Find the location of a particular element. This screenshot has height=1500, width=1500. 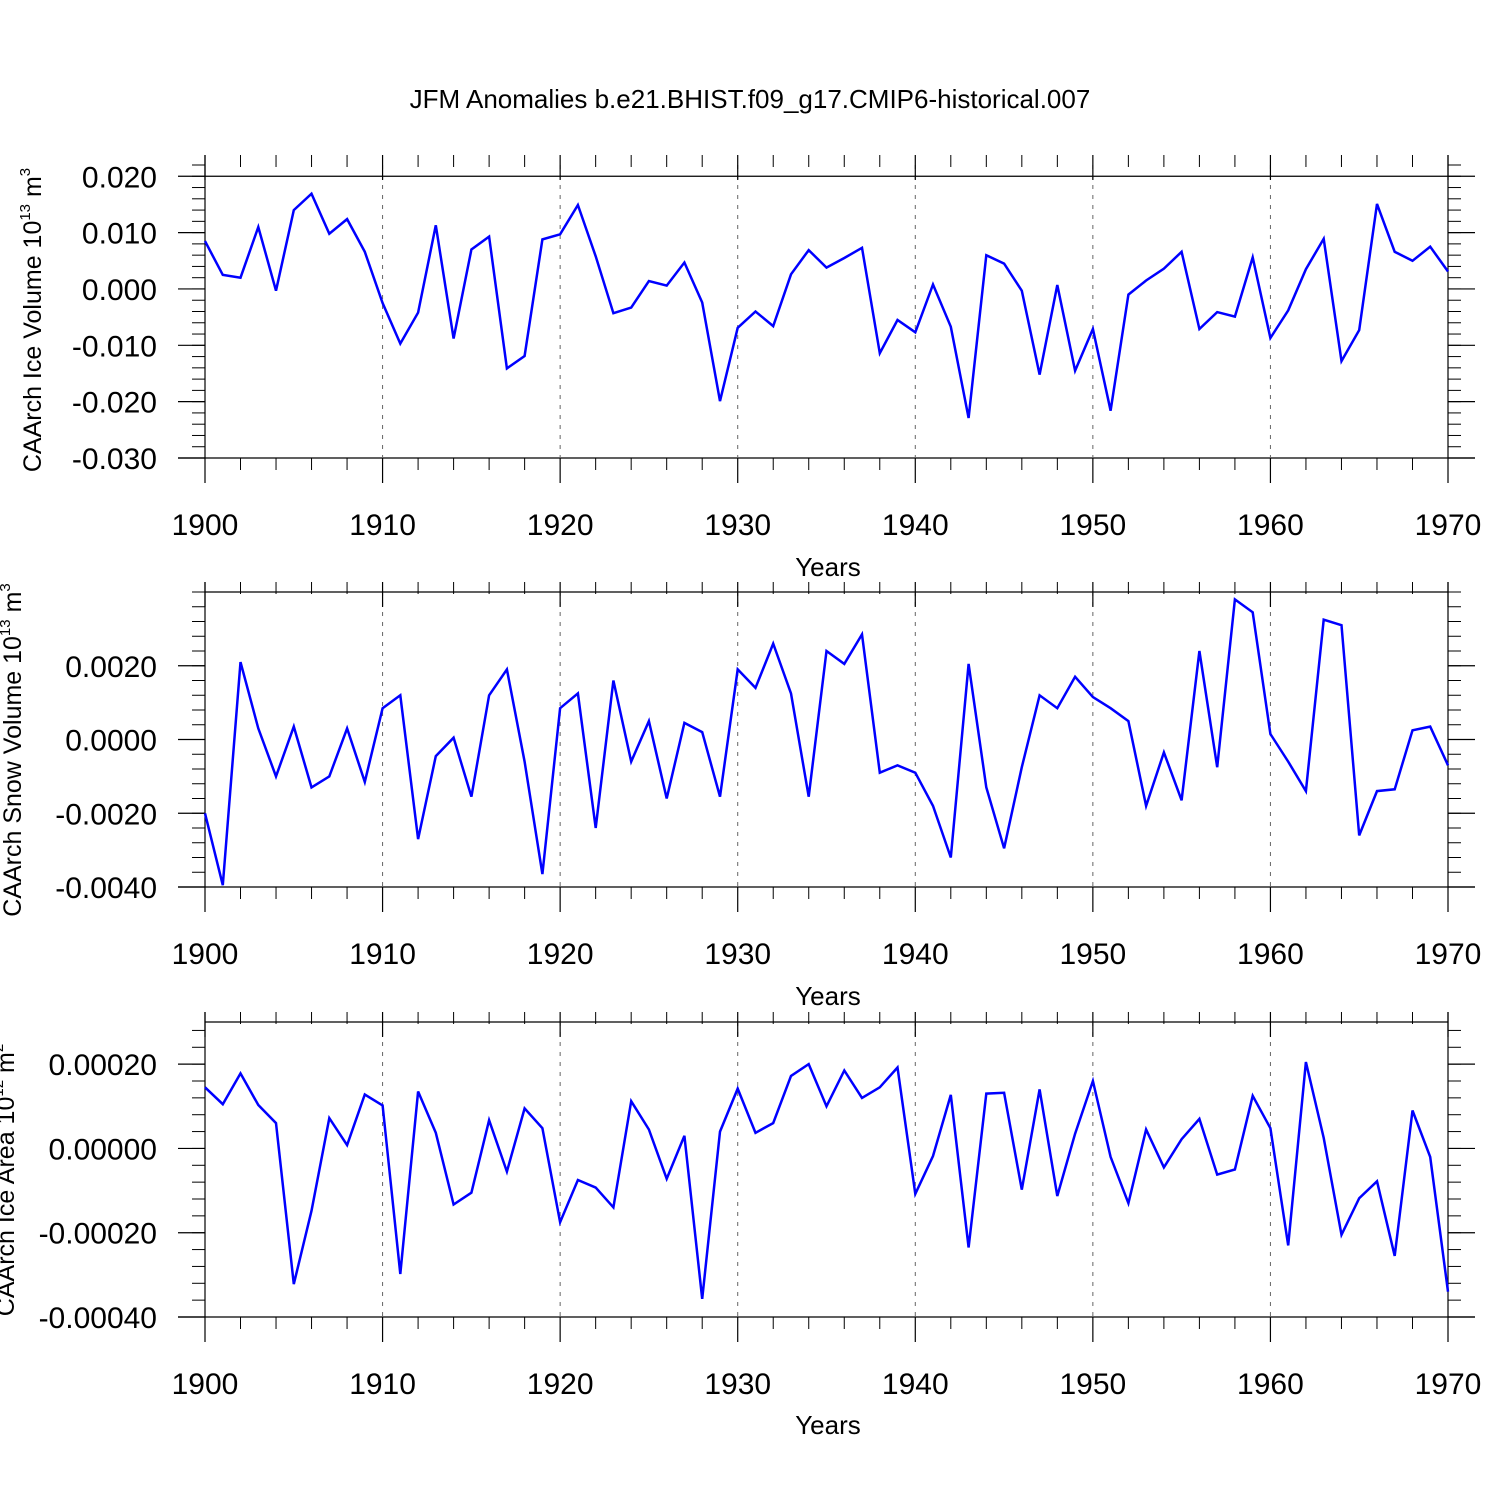

y-tick-label: 0.0020 is located at coordinates (111, 667).